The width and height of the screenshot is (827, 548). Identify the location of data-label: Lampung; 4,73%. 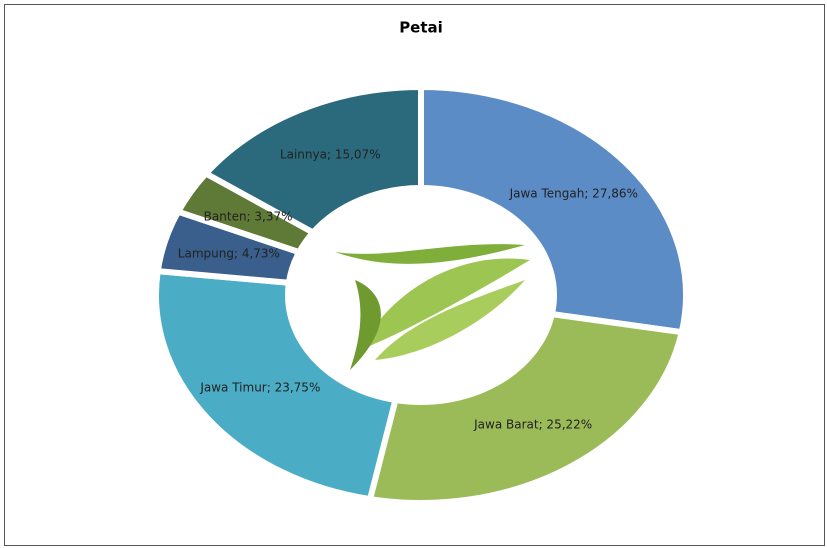
(229, 253).